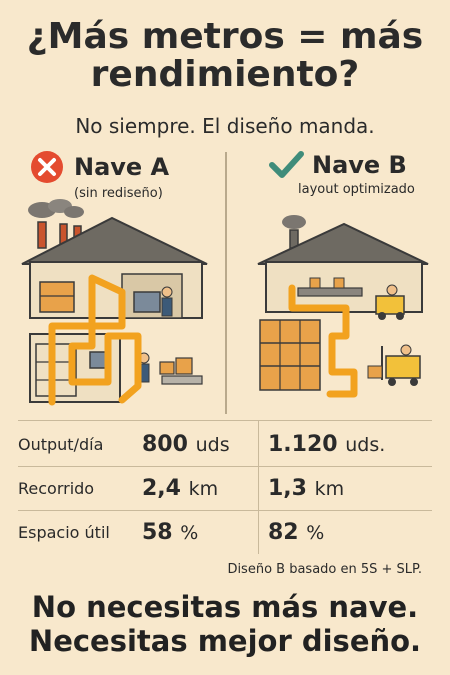 This screenshot has width=450, height=675. Describe the element at coordinates (359, 165) in the screenshot. I see `column-b-name: Nave B` at that location.